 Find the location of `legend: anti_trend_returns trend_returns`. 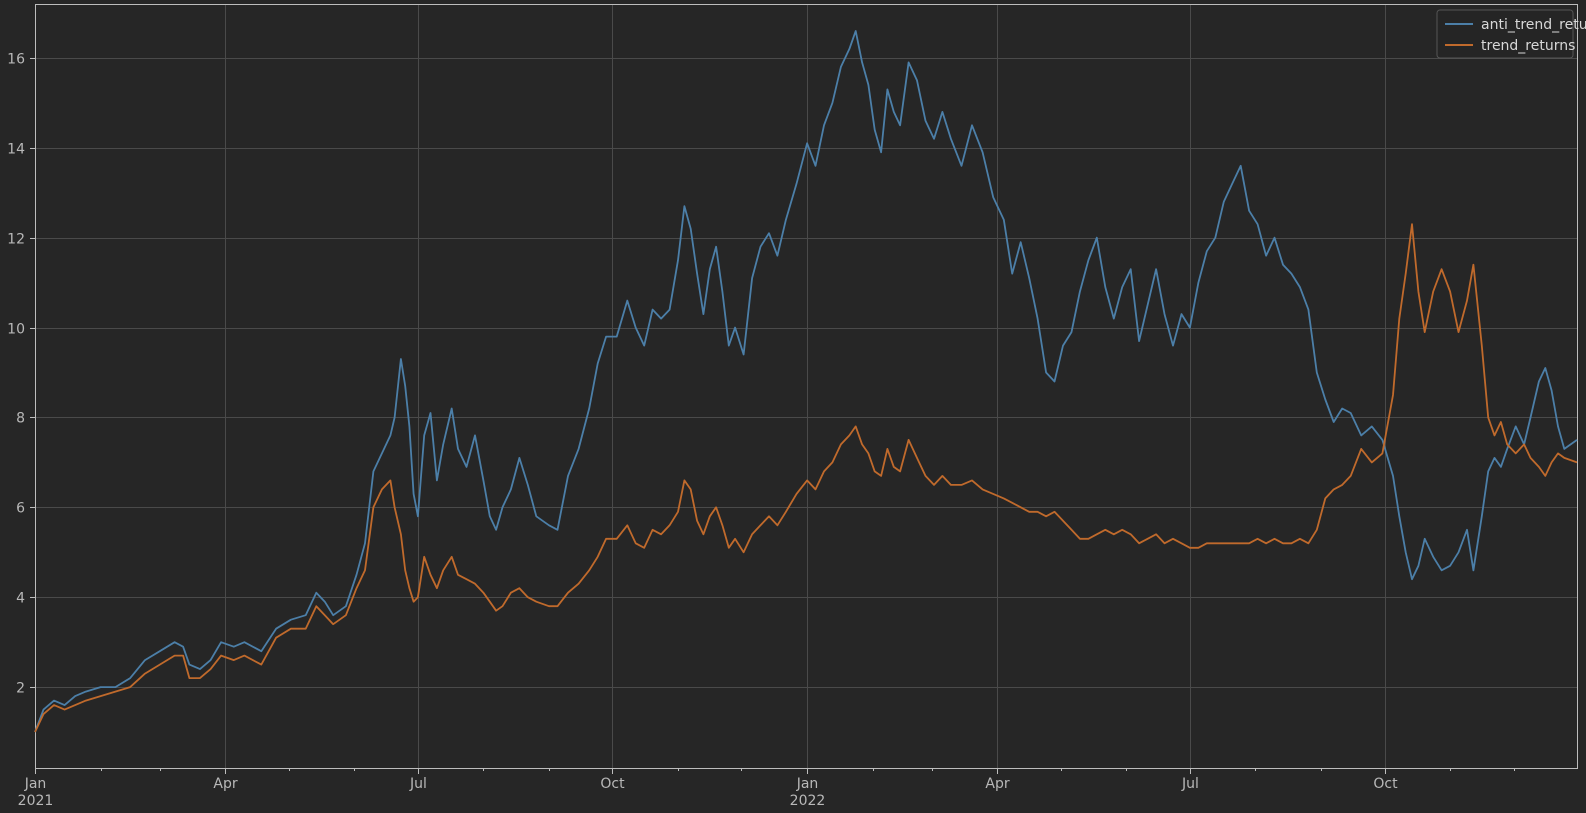

legend: anti_trend_returns trend_returns is located at coordinates (1511, 34).